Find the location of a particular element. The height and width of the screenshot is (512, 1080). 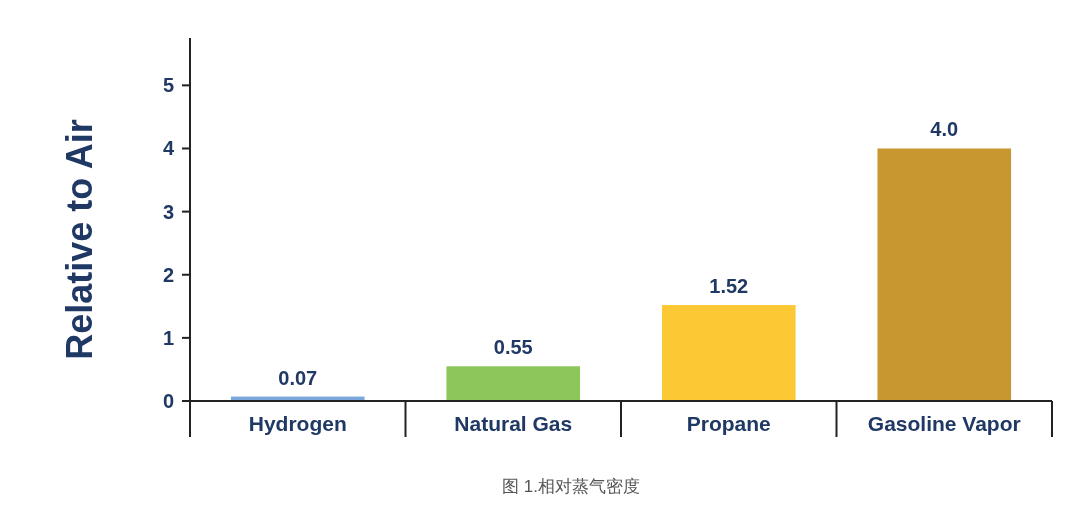

x-tick-label: Propane is located at coordinates (728, 423).